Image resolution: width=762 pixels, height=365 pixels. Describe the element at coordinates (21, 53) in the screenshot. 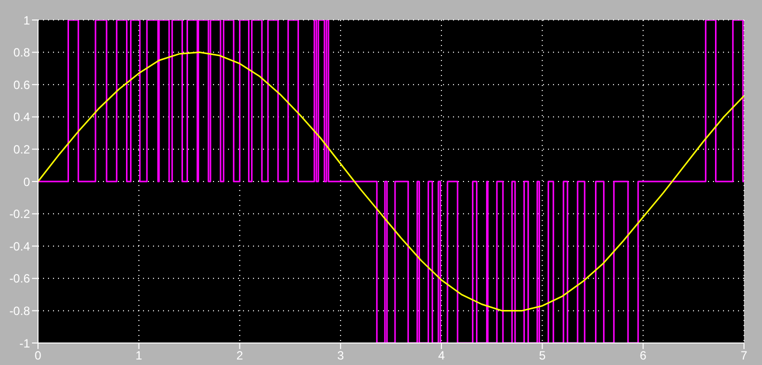

I see `y-tick-label: 0.8` at that location.